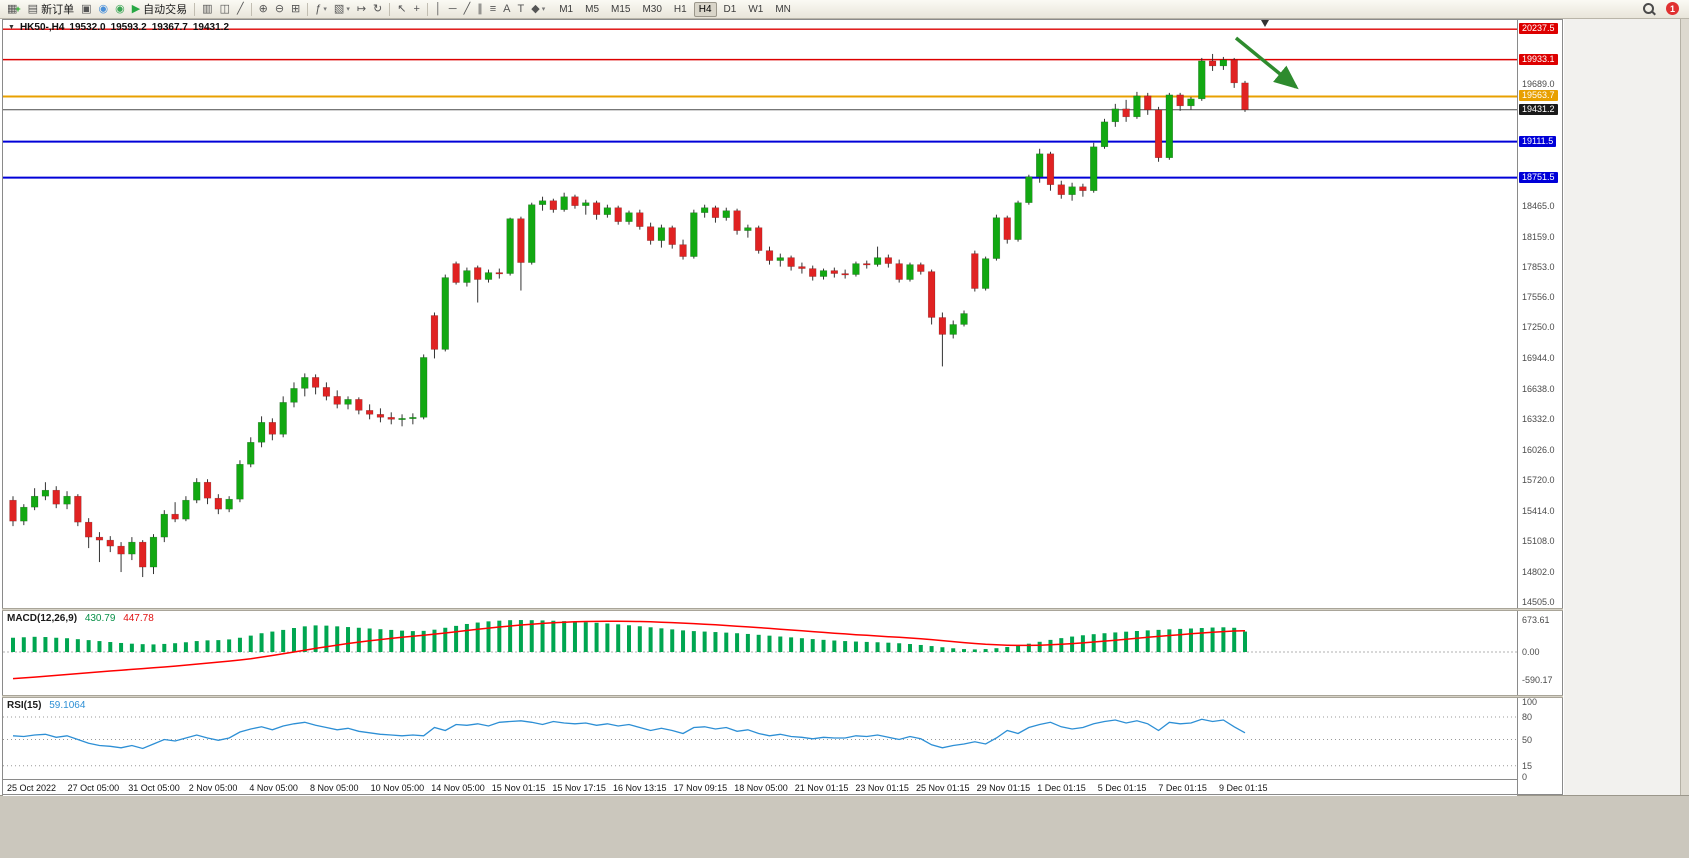 This screenshot has height=858, width=1689. What do you see at coordinates (159, 9) in the screenshot?
I see `autotrading-button: ▶ 自动交易` at bounding box center [159, 9].